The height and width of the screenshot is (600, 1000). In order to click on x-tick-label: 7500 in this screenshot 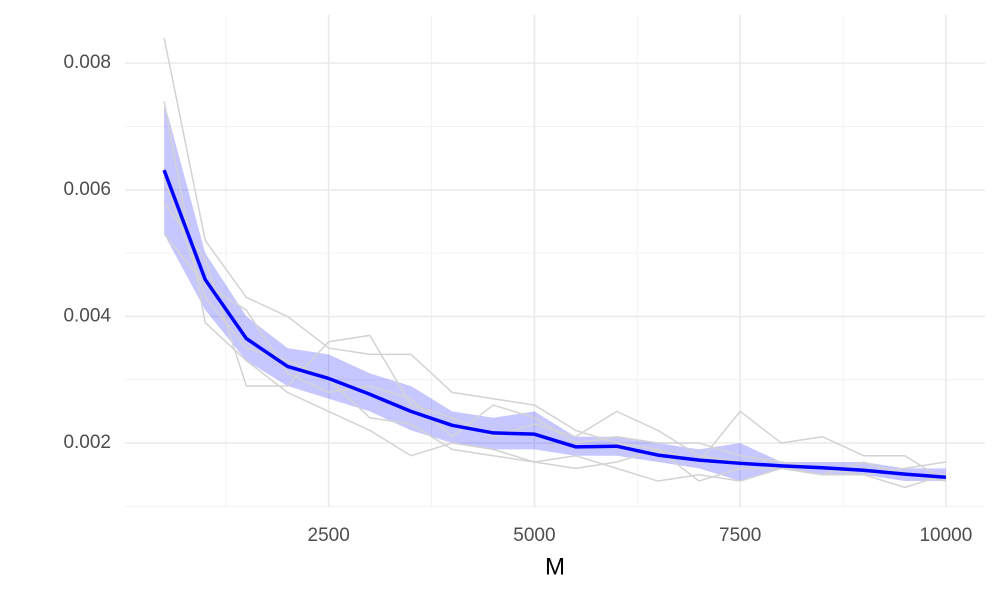, I will do `click(740, 535)`.